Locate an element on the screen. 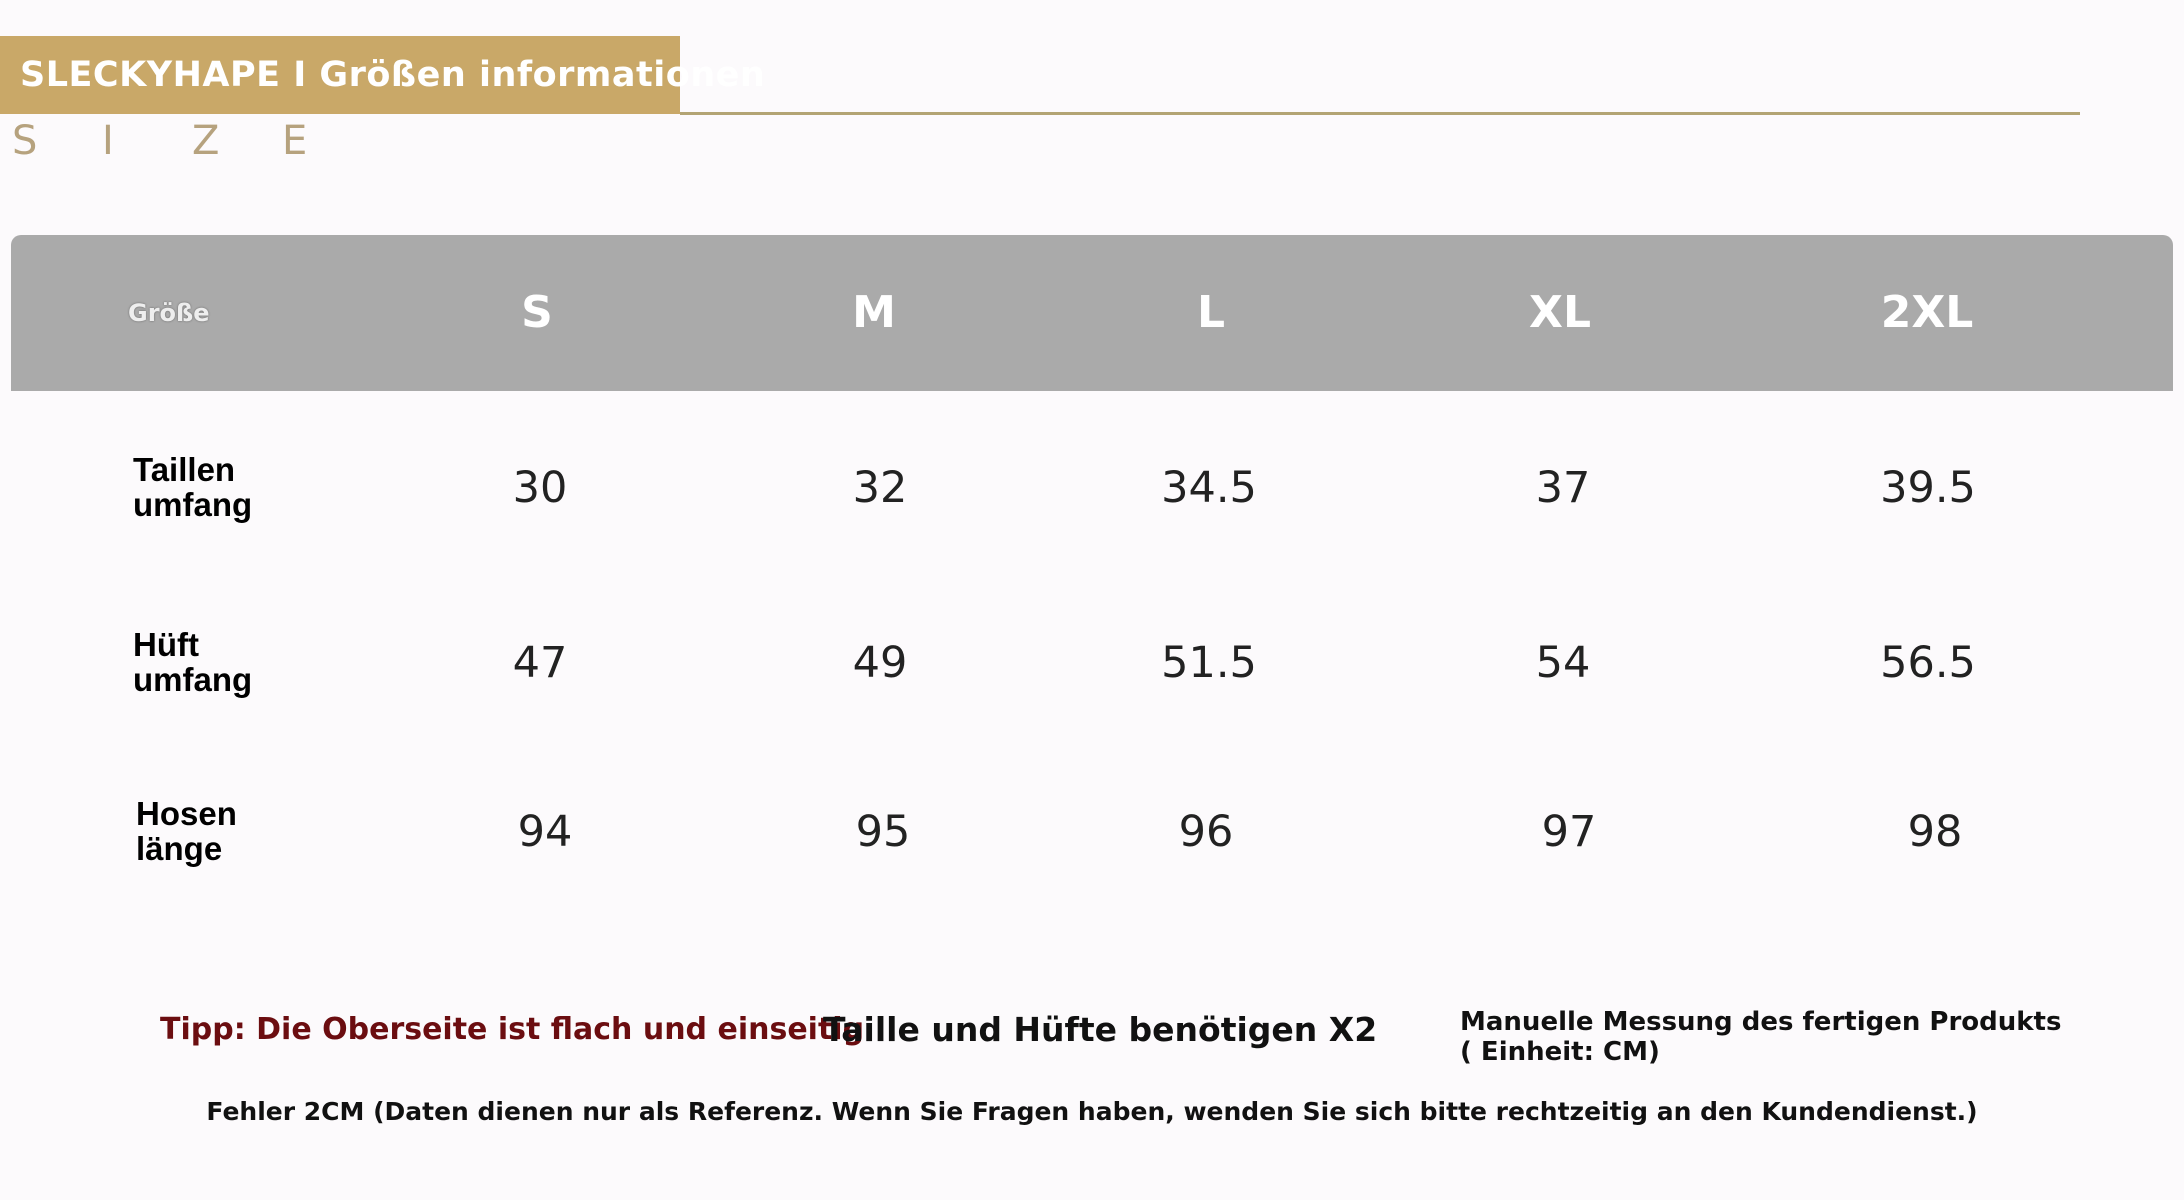 The image size is (2184, 1200). table-cell: 51.5 is located at coordinates (1209, 663).